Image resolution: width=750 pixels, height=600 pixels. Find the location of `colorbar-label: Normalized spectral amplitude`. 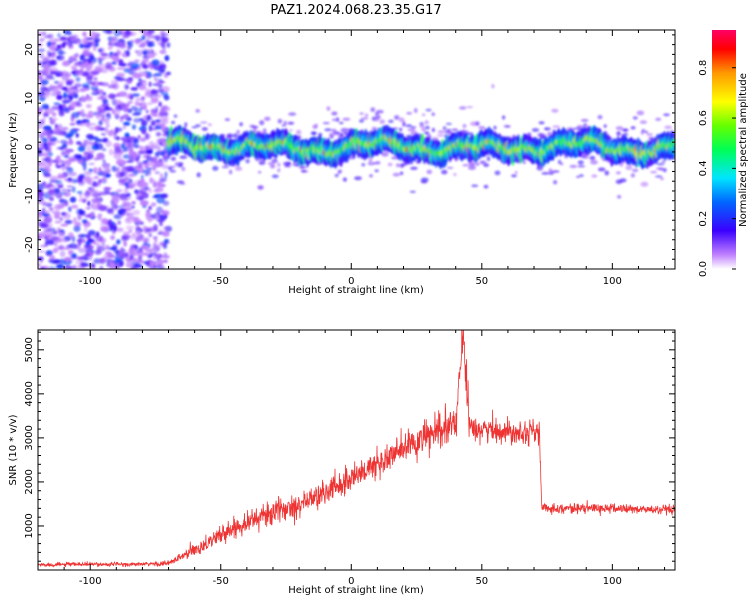

colorbar-label: Normalized spectral amplitude is located at coordinates (743, 150).